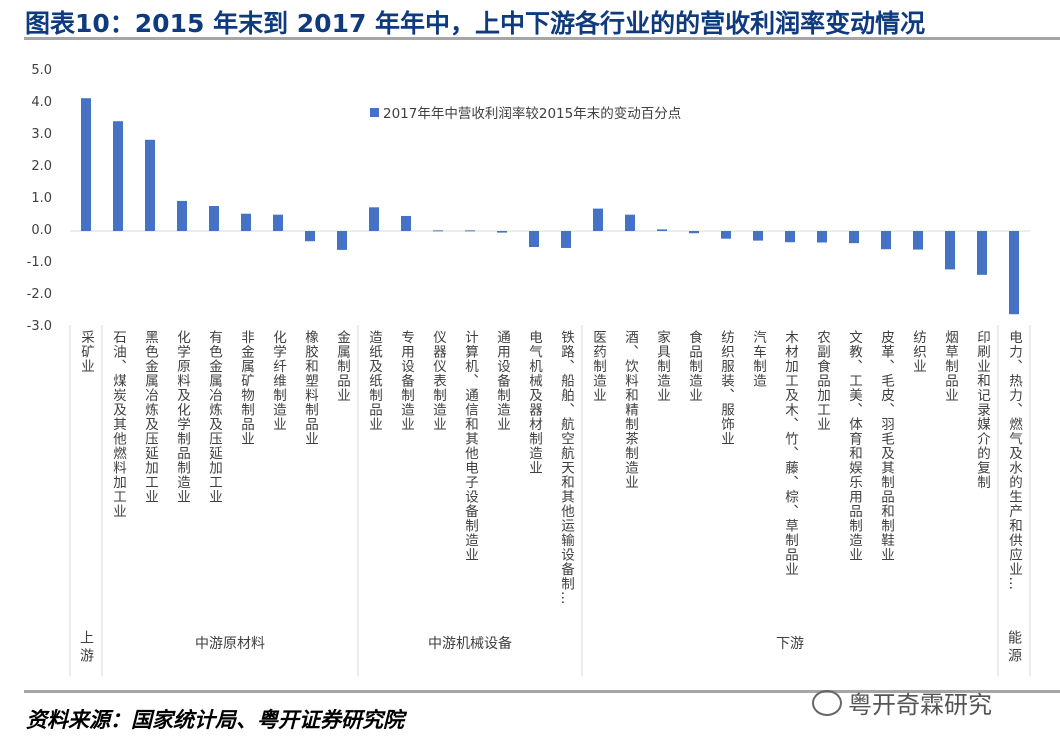 This screenshot has width=1060, height=750. I want to click on x-tick-label: 木材加工及木、竹、藤、棕、草制品业, so click(790, 453).